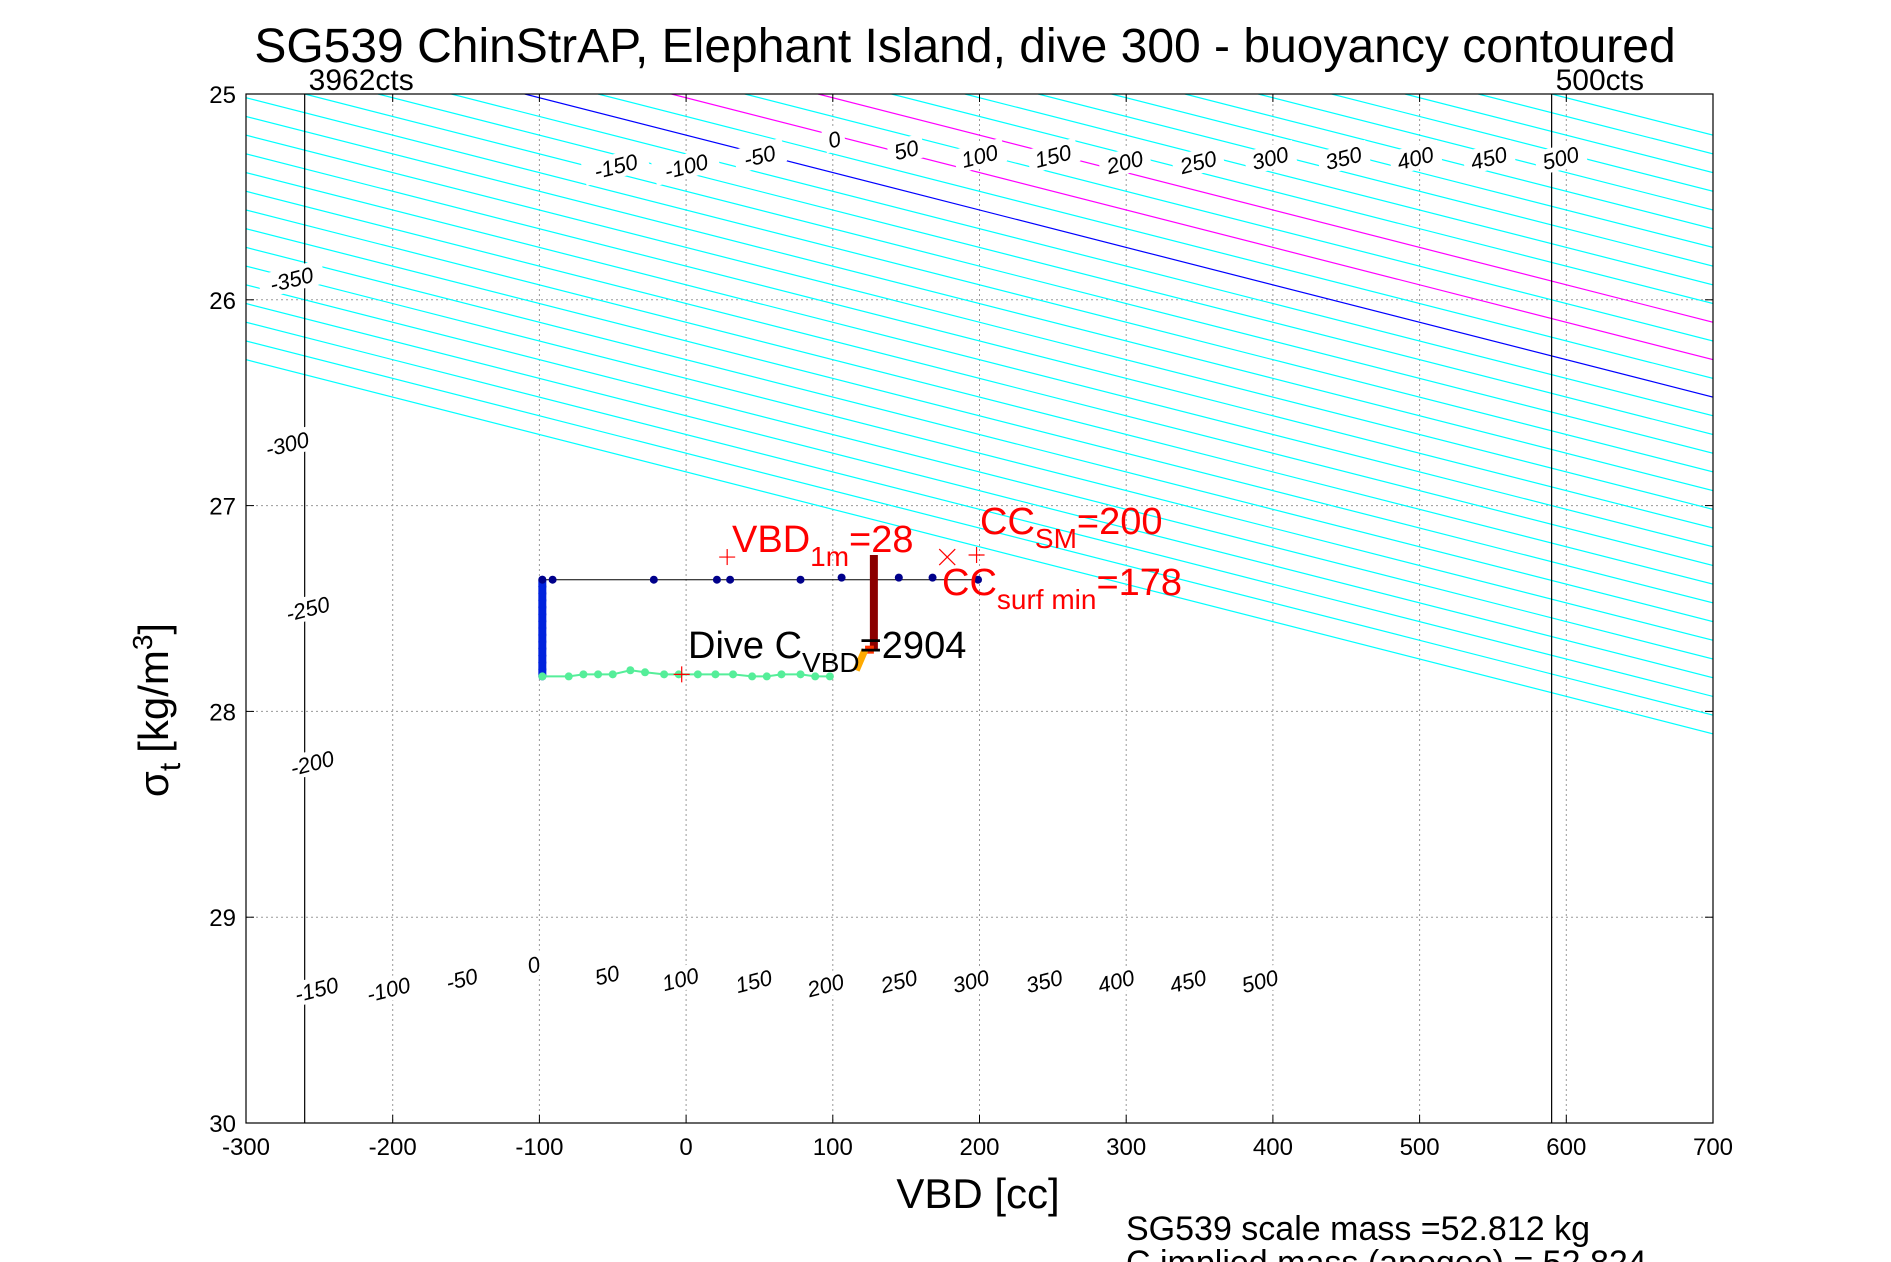 The width and height of the screenshot is (1891, 1262). Describe the element at coordinates (1420, 1147) in the screenshot. I see `x-tick-label: 500` at that location.